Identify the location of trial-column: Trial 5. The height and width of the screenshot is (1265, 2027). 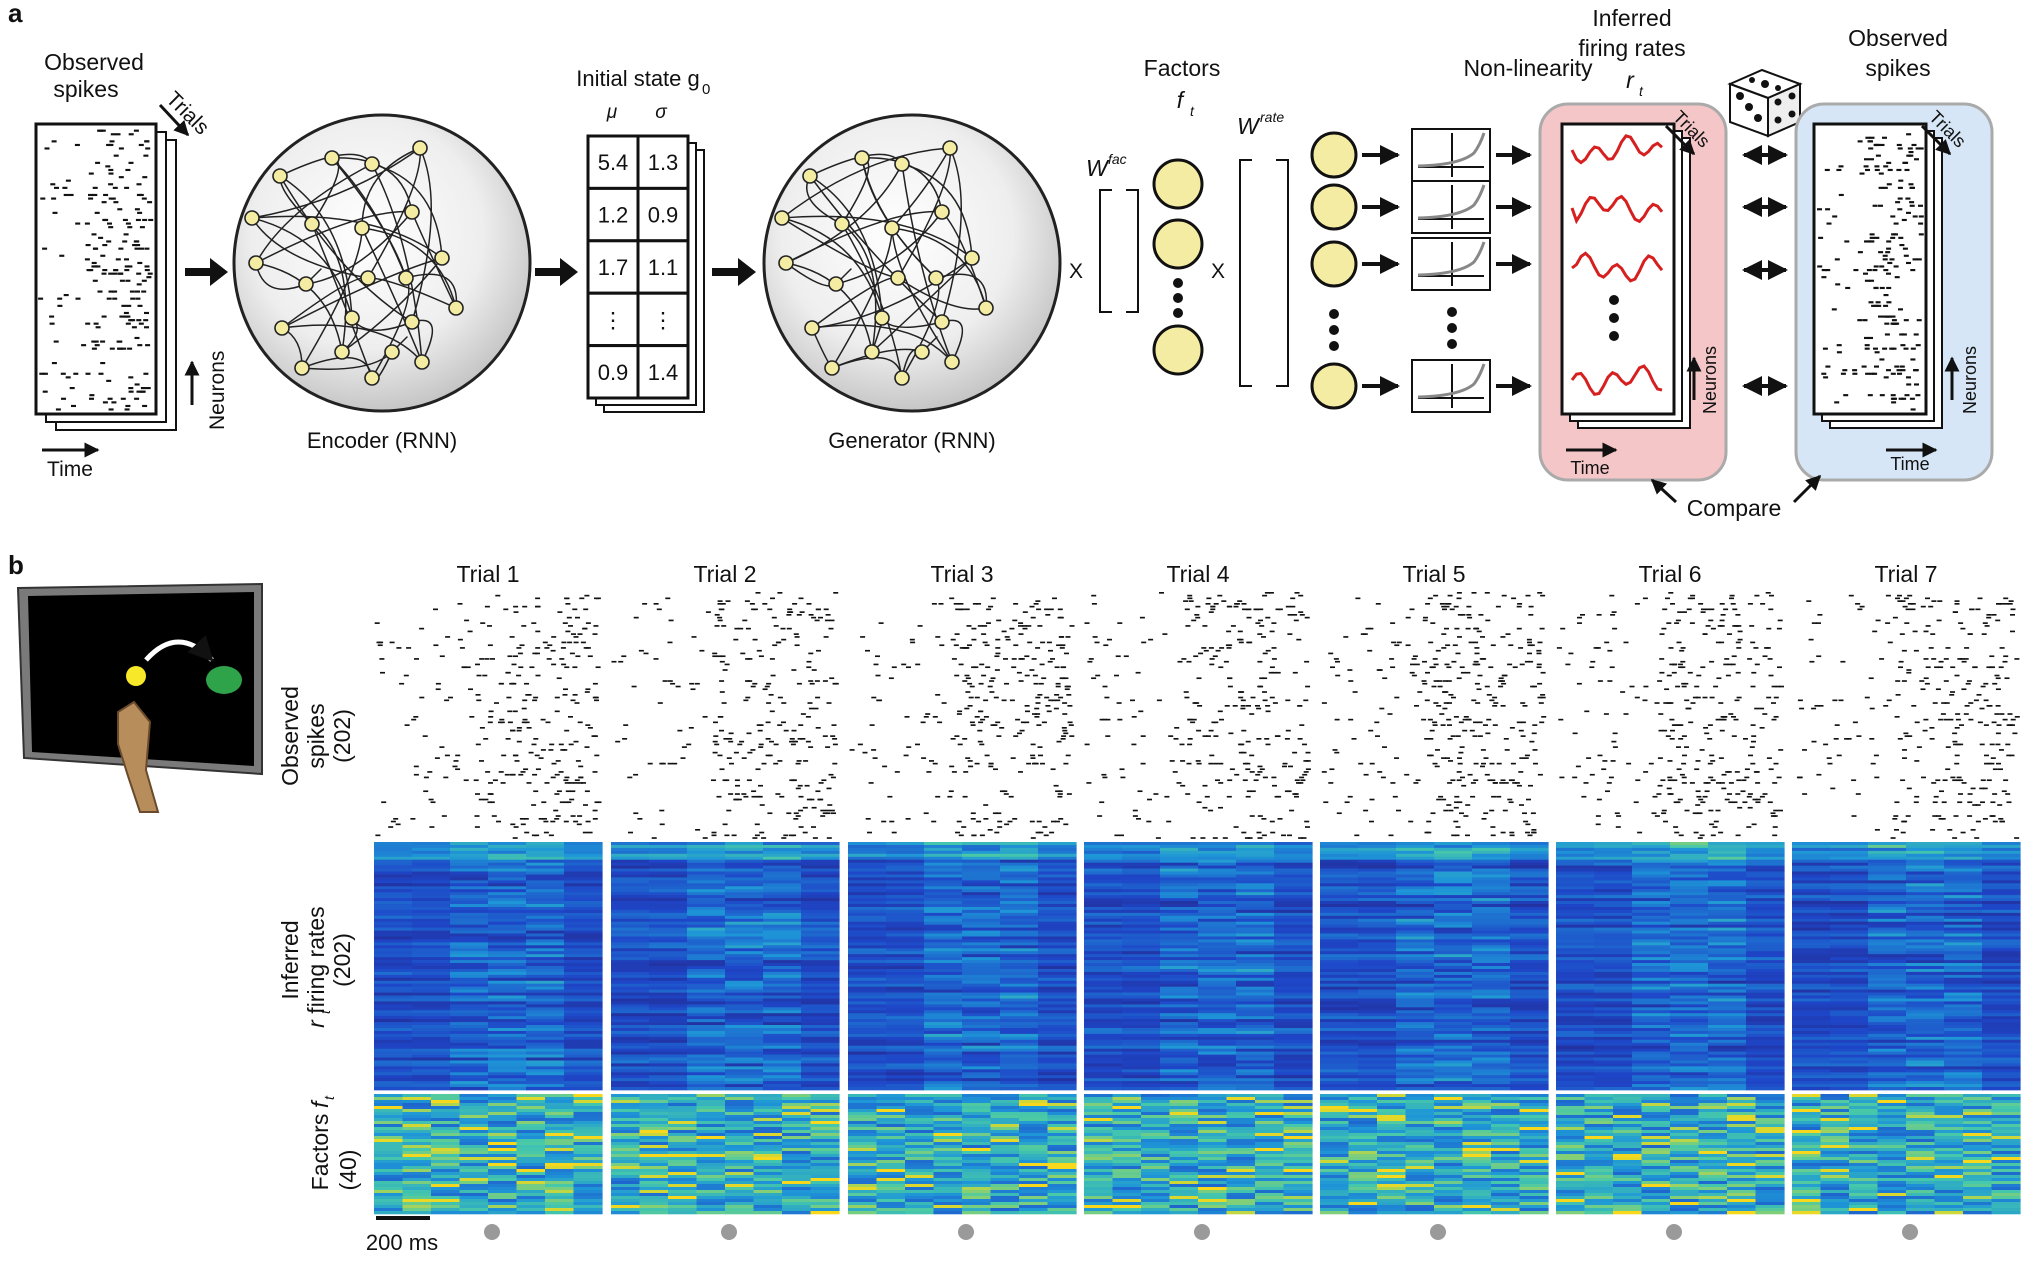
(1434, 900).